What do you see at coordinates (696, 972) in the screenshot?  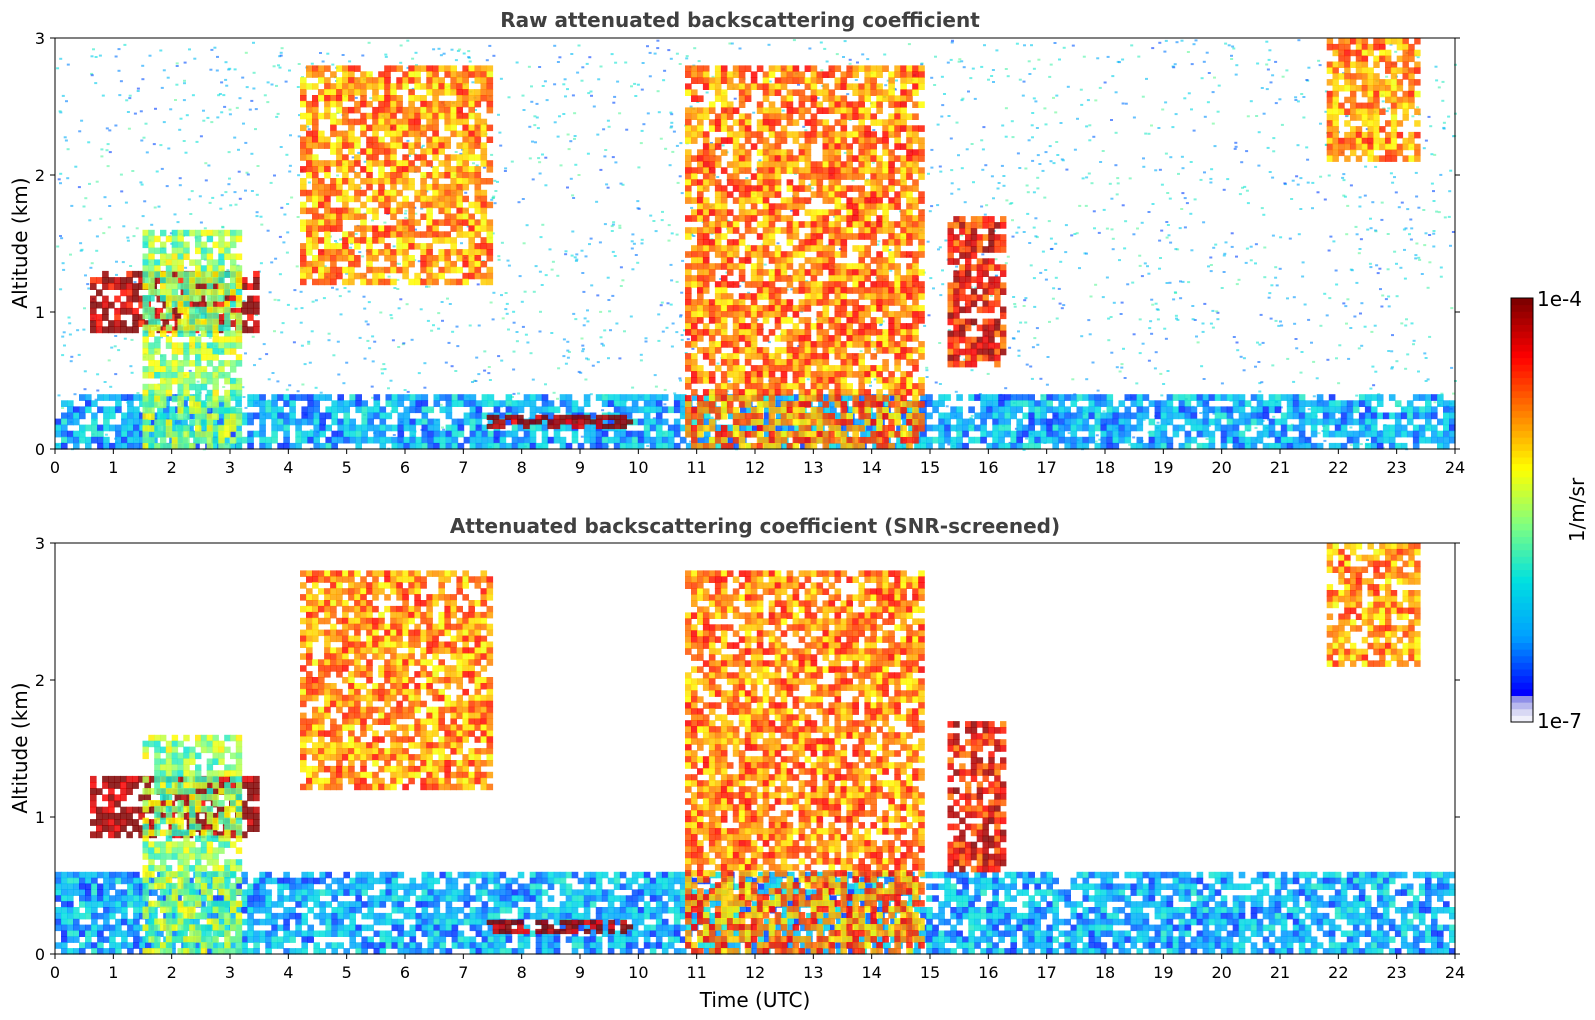 I see `x-tick-label: 11` at bounding box center [696, 972].